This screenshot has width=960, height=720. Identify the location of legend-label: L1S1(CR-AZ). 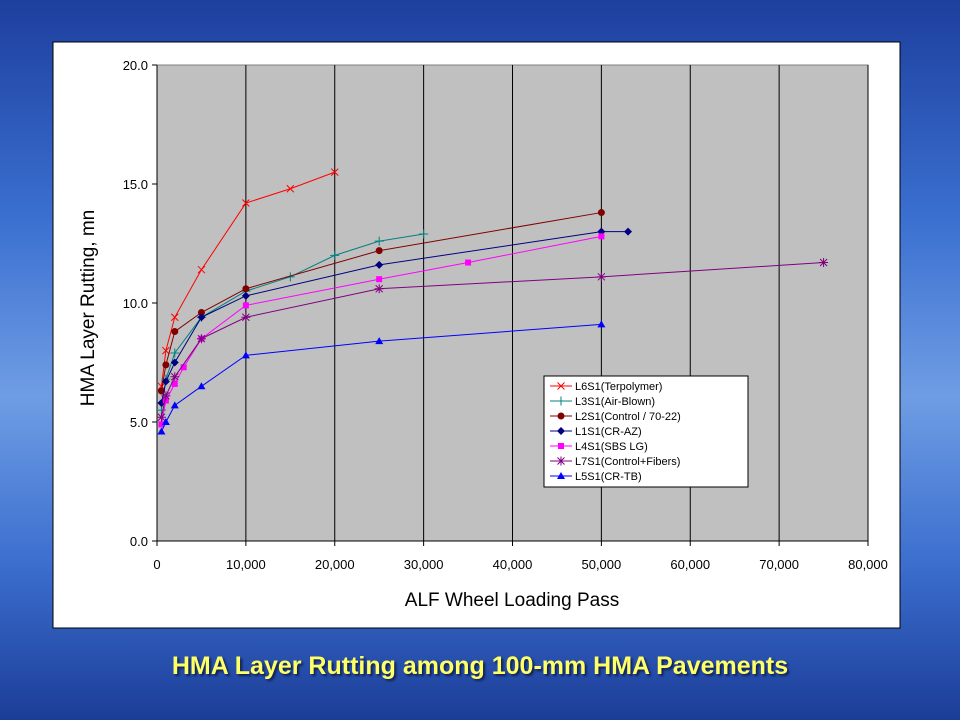
(608, 432).